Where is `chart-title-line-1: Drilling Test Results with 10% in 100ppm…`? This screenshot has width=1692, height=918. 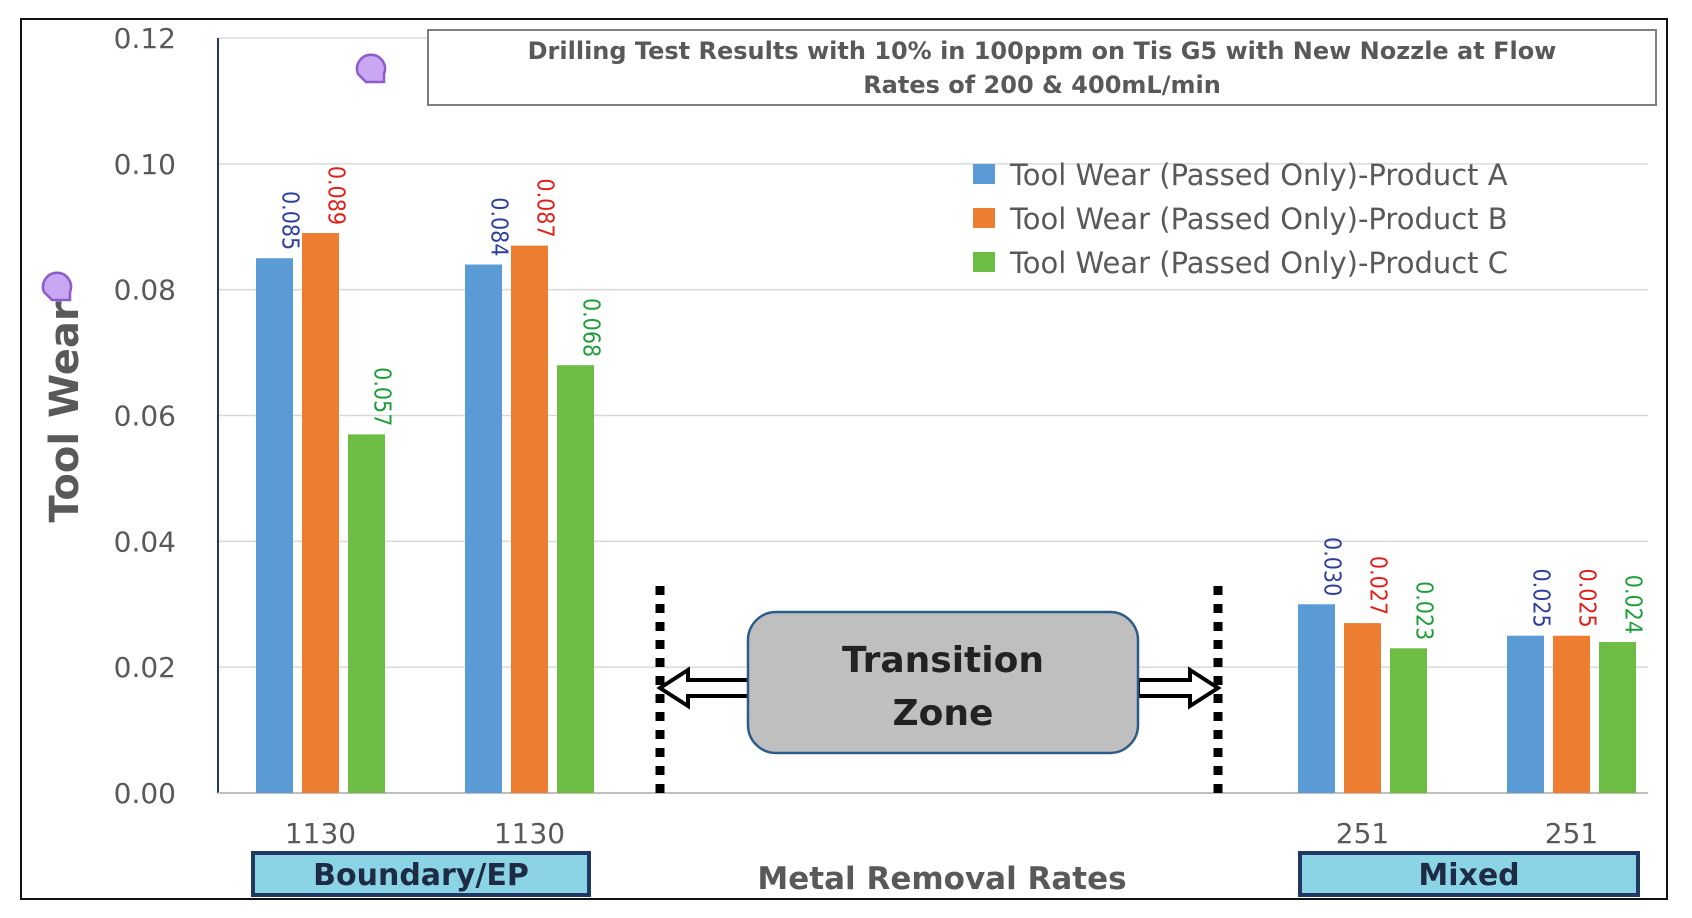 chart-title-line-1: Drilling Test Results with 10% in 100ppm… is located at coordinates (1042, 51).